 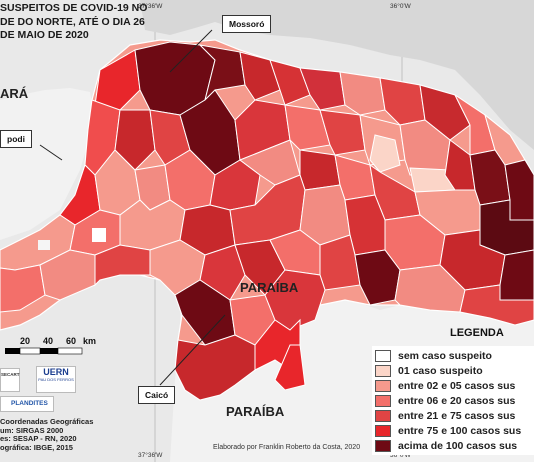 I want to click on logo-secart-text: SECART, so click(x=10, y=374).